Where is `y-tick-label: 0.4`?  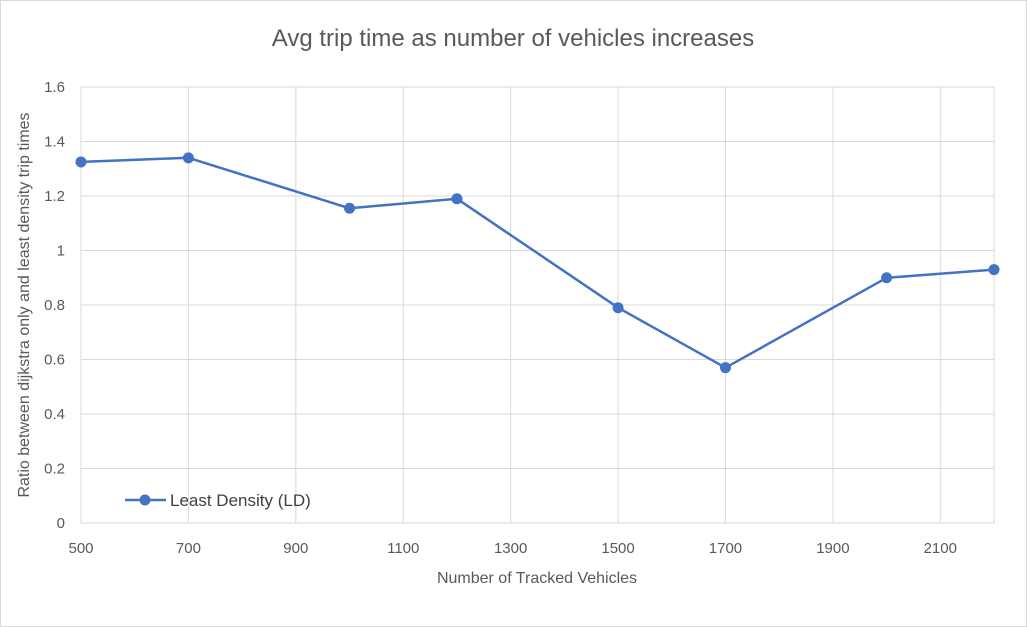
y-tick-label: 0.4 is located at coordinates (54, 414).